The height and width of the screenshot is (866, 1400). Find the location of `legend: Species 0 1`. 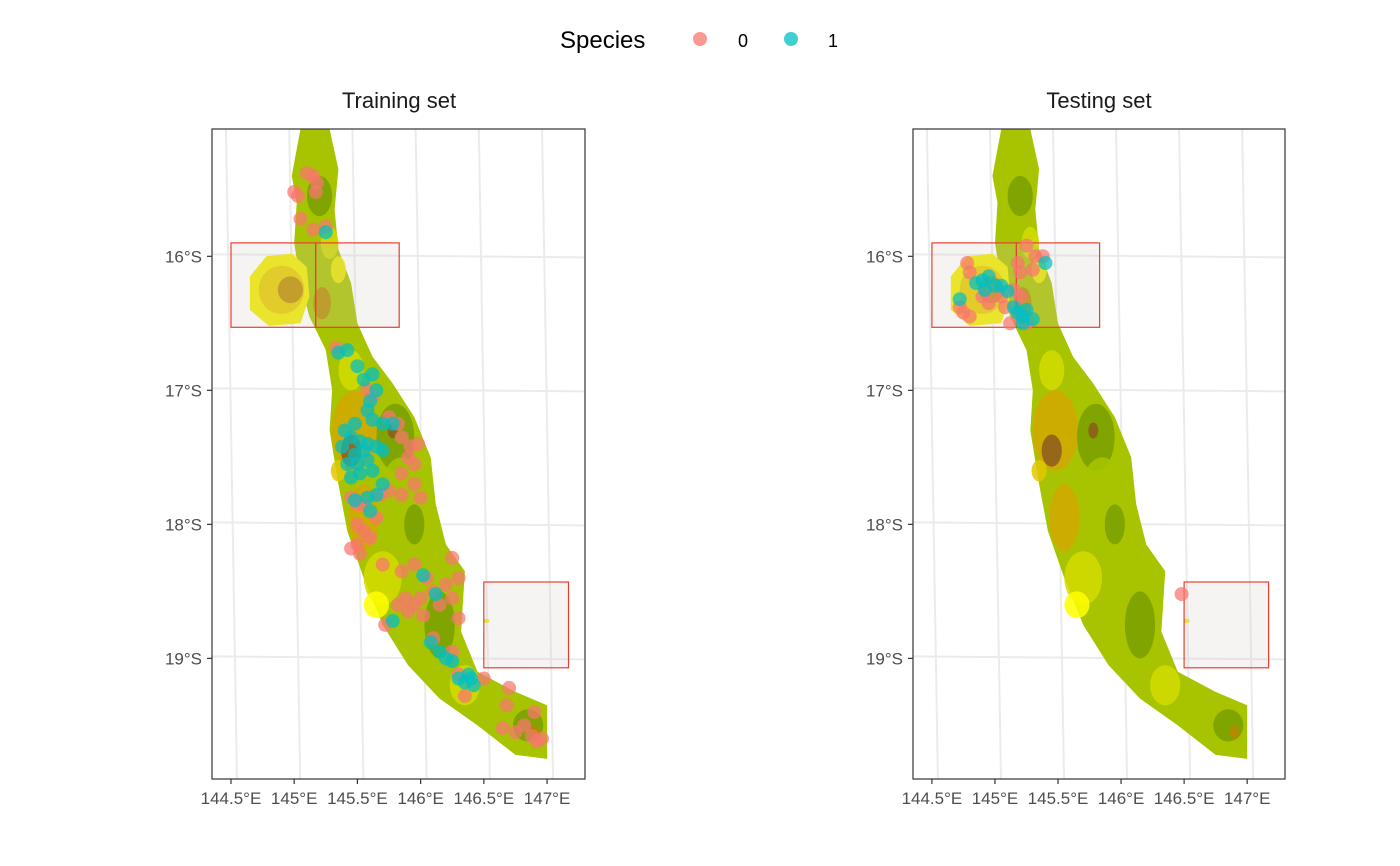

legend: Species 0 1 is located at coordinates (699, 40).